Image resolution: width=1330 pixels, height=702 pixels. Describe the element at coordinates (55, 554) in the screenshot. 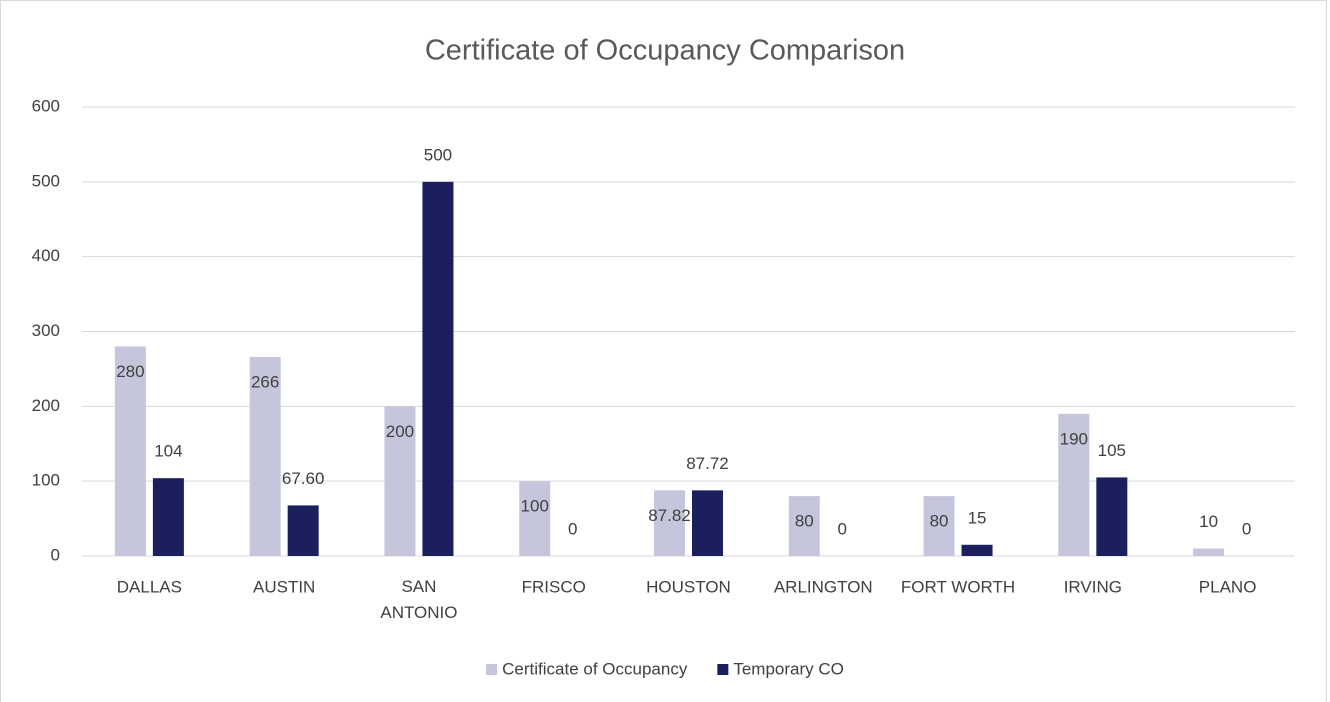

I see `y-tick-label: 0` at that location.